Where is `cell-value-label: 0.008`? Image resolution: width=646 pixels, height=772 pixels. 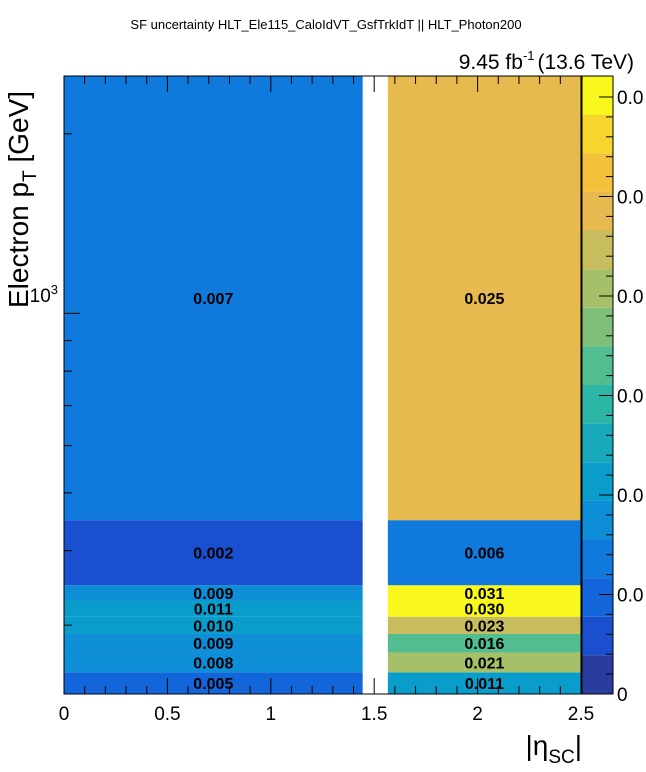
cell-value-label: 0.008 is located at coordinates (213, 663).